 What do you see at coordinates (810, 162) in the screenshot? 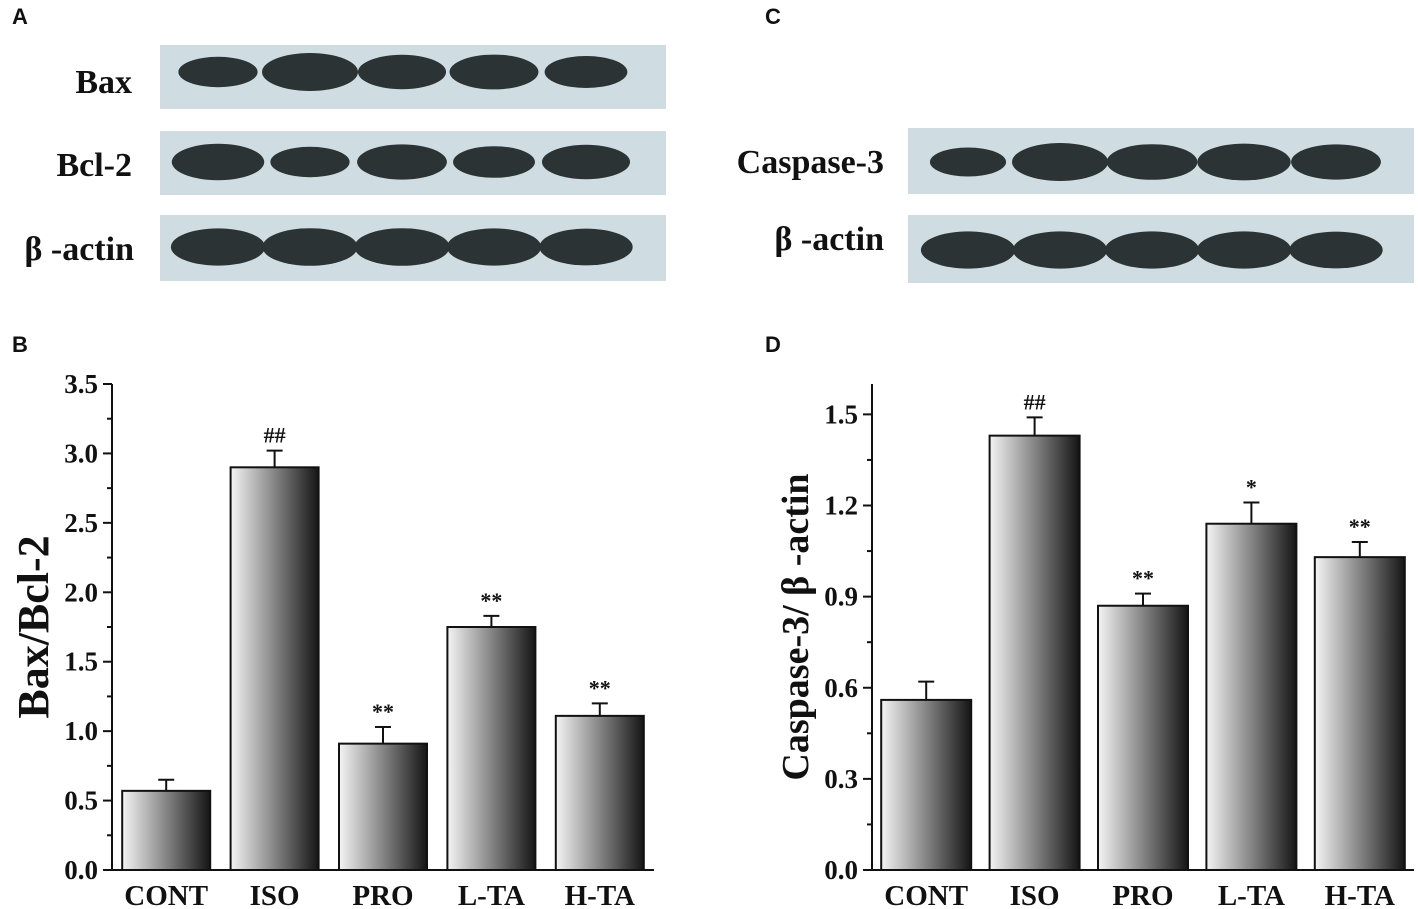
I see `blot-label-caspase3: Caspase-3` at bounding box center [810, 162].